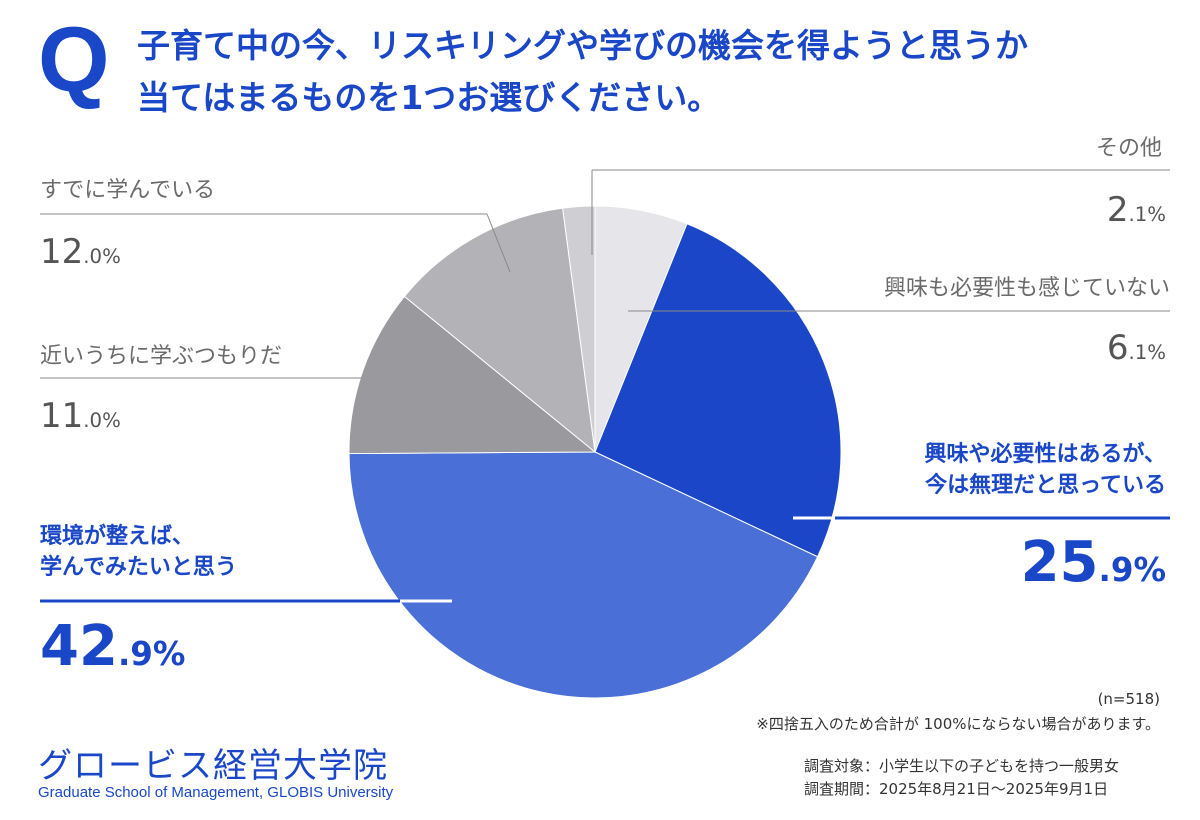 Image resolution: width=1200 pixels, height=820 pixels. Describe the element at coordinates (80, 416) in the screenshot. I see `label-soon-value: 11.0%` at that location.